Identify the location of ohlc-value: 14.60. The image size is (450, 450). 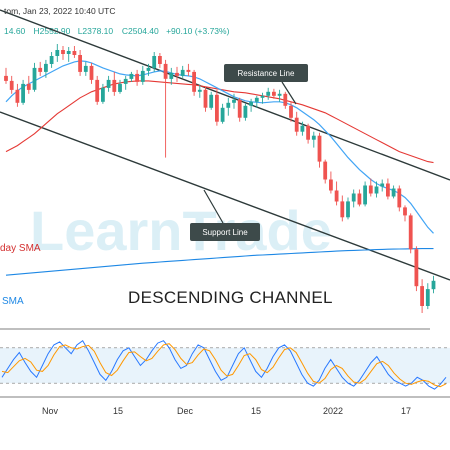
(15, 31).